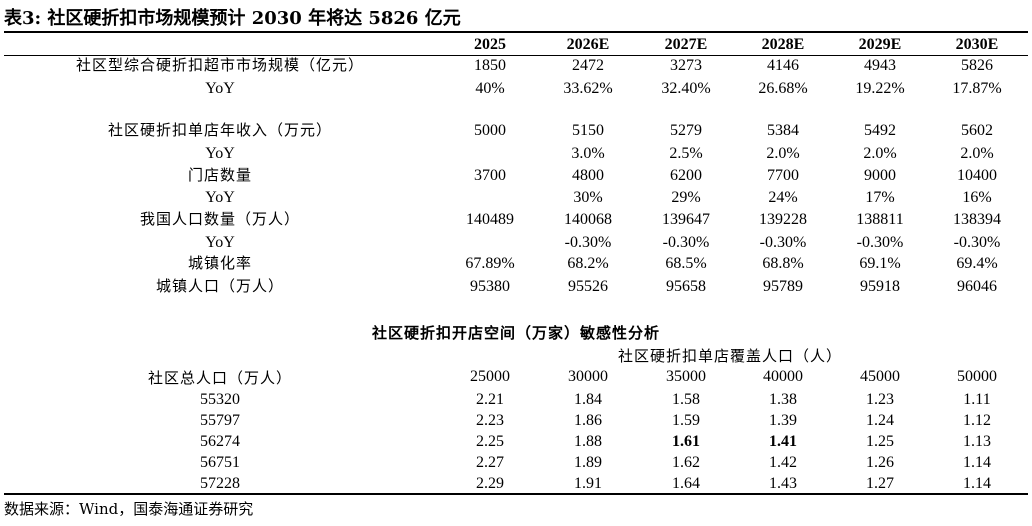  I want to click on table-cell: 68.8%, so click(783, 263).